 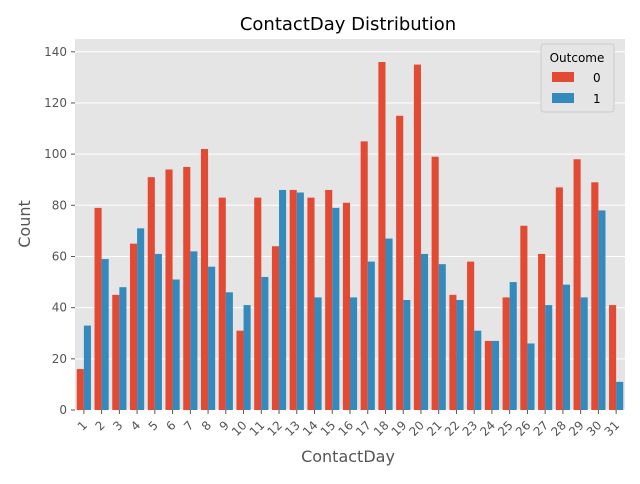 What do you see at coordinates (348, 24) in the screenshot?
I see `chart-title: ContactDay Distribution` at bounding box center [348, 24].